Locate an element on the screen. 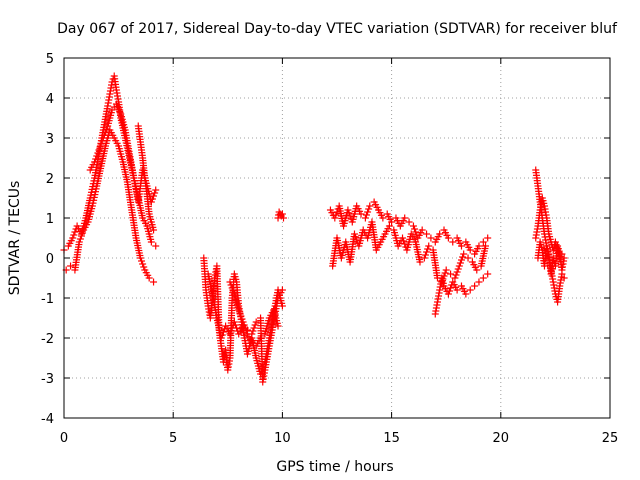 This screenshot has width=640, height=480. series-seg-2b is located at coordinates (245, 328).